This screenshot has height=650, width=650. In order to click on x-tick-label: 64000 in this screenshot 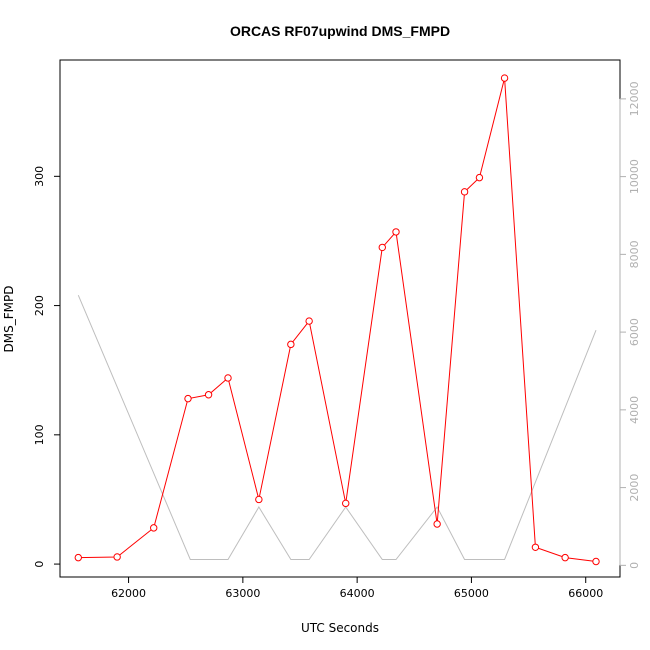, I will do `click(357, 593)`.